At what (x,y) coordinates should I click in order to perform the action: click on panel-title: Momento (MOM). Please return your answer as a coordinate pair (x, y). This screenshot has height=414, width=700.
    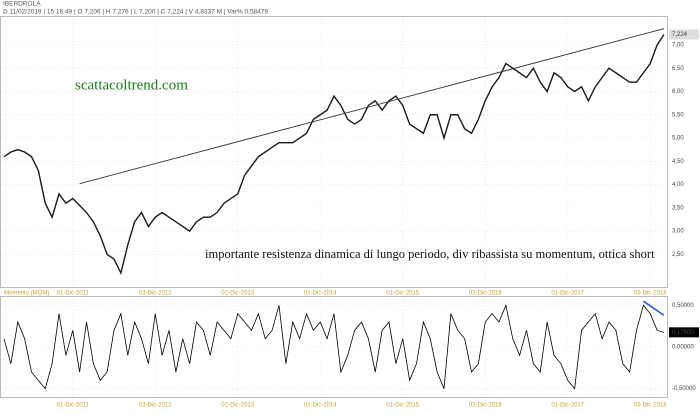
    Looking at the image, I should click on (26, 294).